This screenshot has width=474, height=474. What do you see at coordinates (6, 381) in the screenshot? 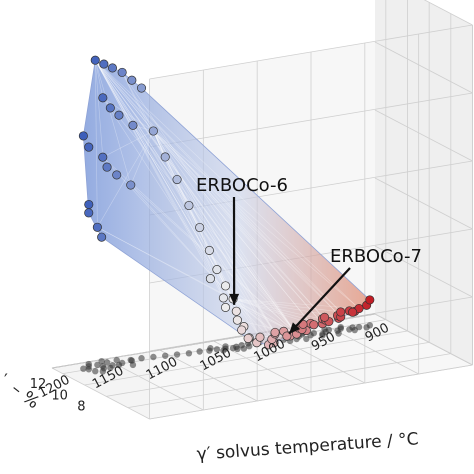
I see `y-axis-title-prefix: ′` at bounding box center [6, 381].